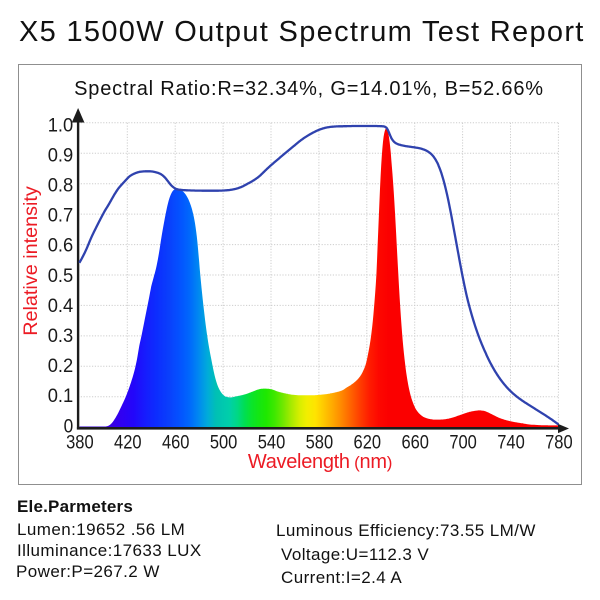 The width and height of the screenshot is (600, 600). Describe the element at coordinates (61, 216) in the screenshot. I see `svg-text: 0.7` at that location.